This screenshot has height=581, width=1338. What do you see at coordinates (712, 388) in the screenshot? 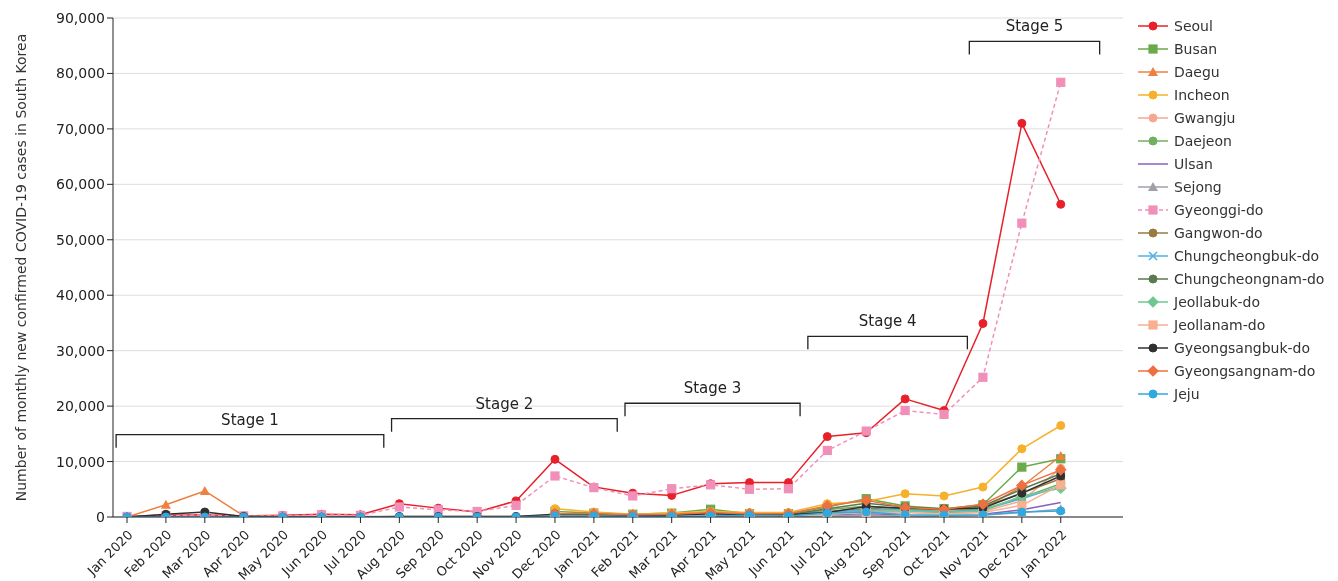
I see `annotation: Stage 3` at bounding box center [712, 388].